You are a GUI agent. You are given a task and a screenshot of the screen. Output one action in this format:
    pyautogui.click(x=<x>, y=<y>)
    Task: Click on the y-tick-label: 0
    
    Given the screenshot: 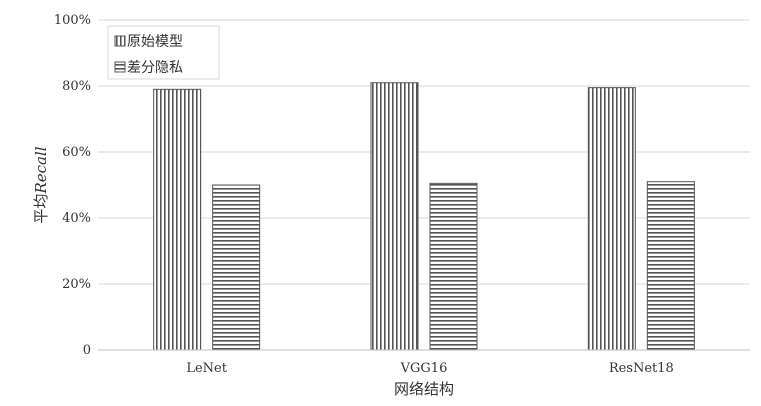 What is the action you would take?
    pyautogui.click(x=87, y=350)
    